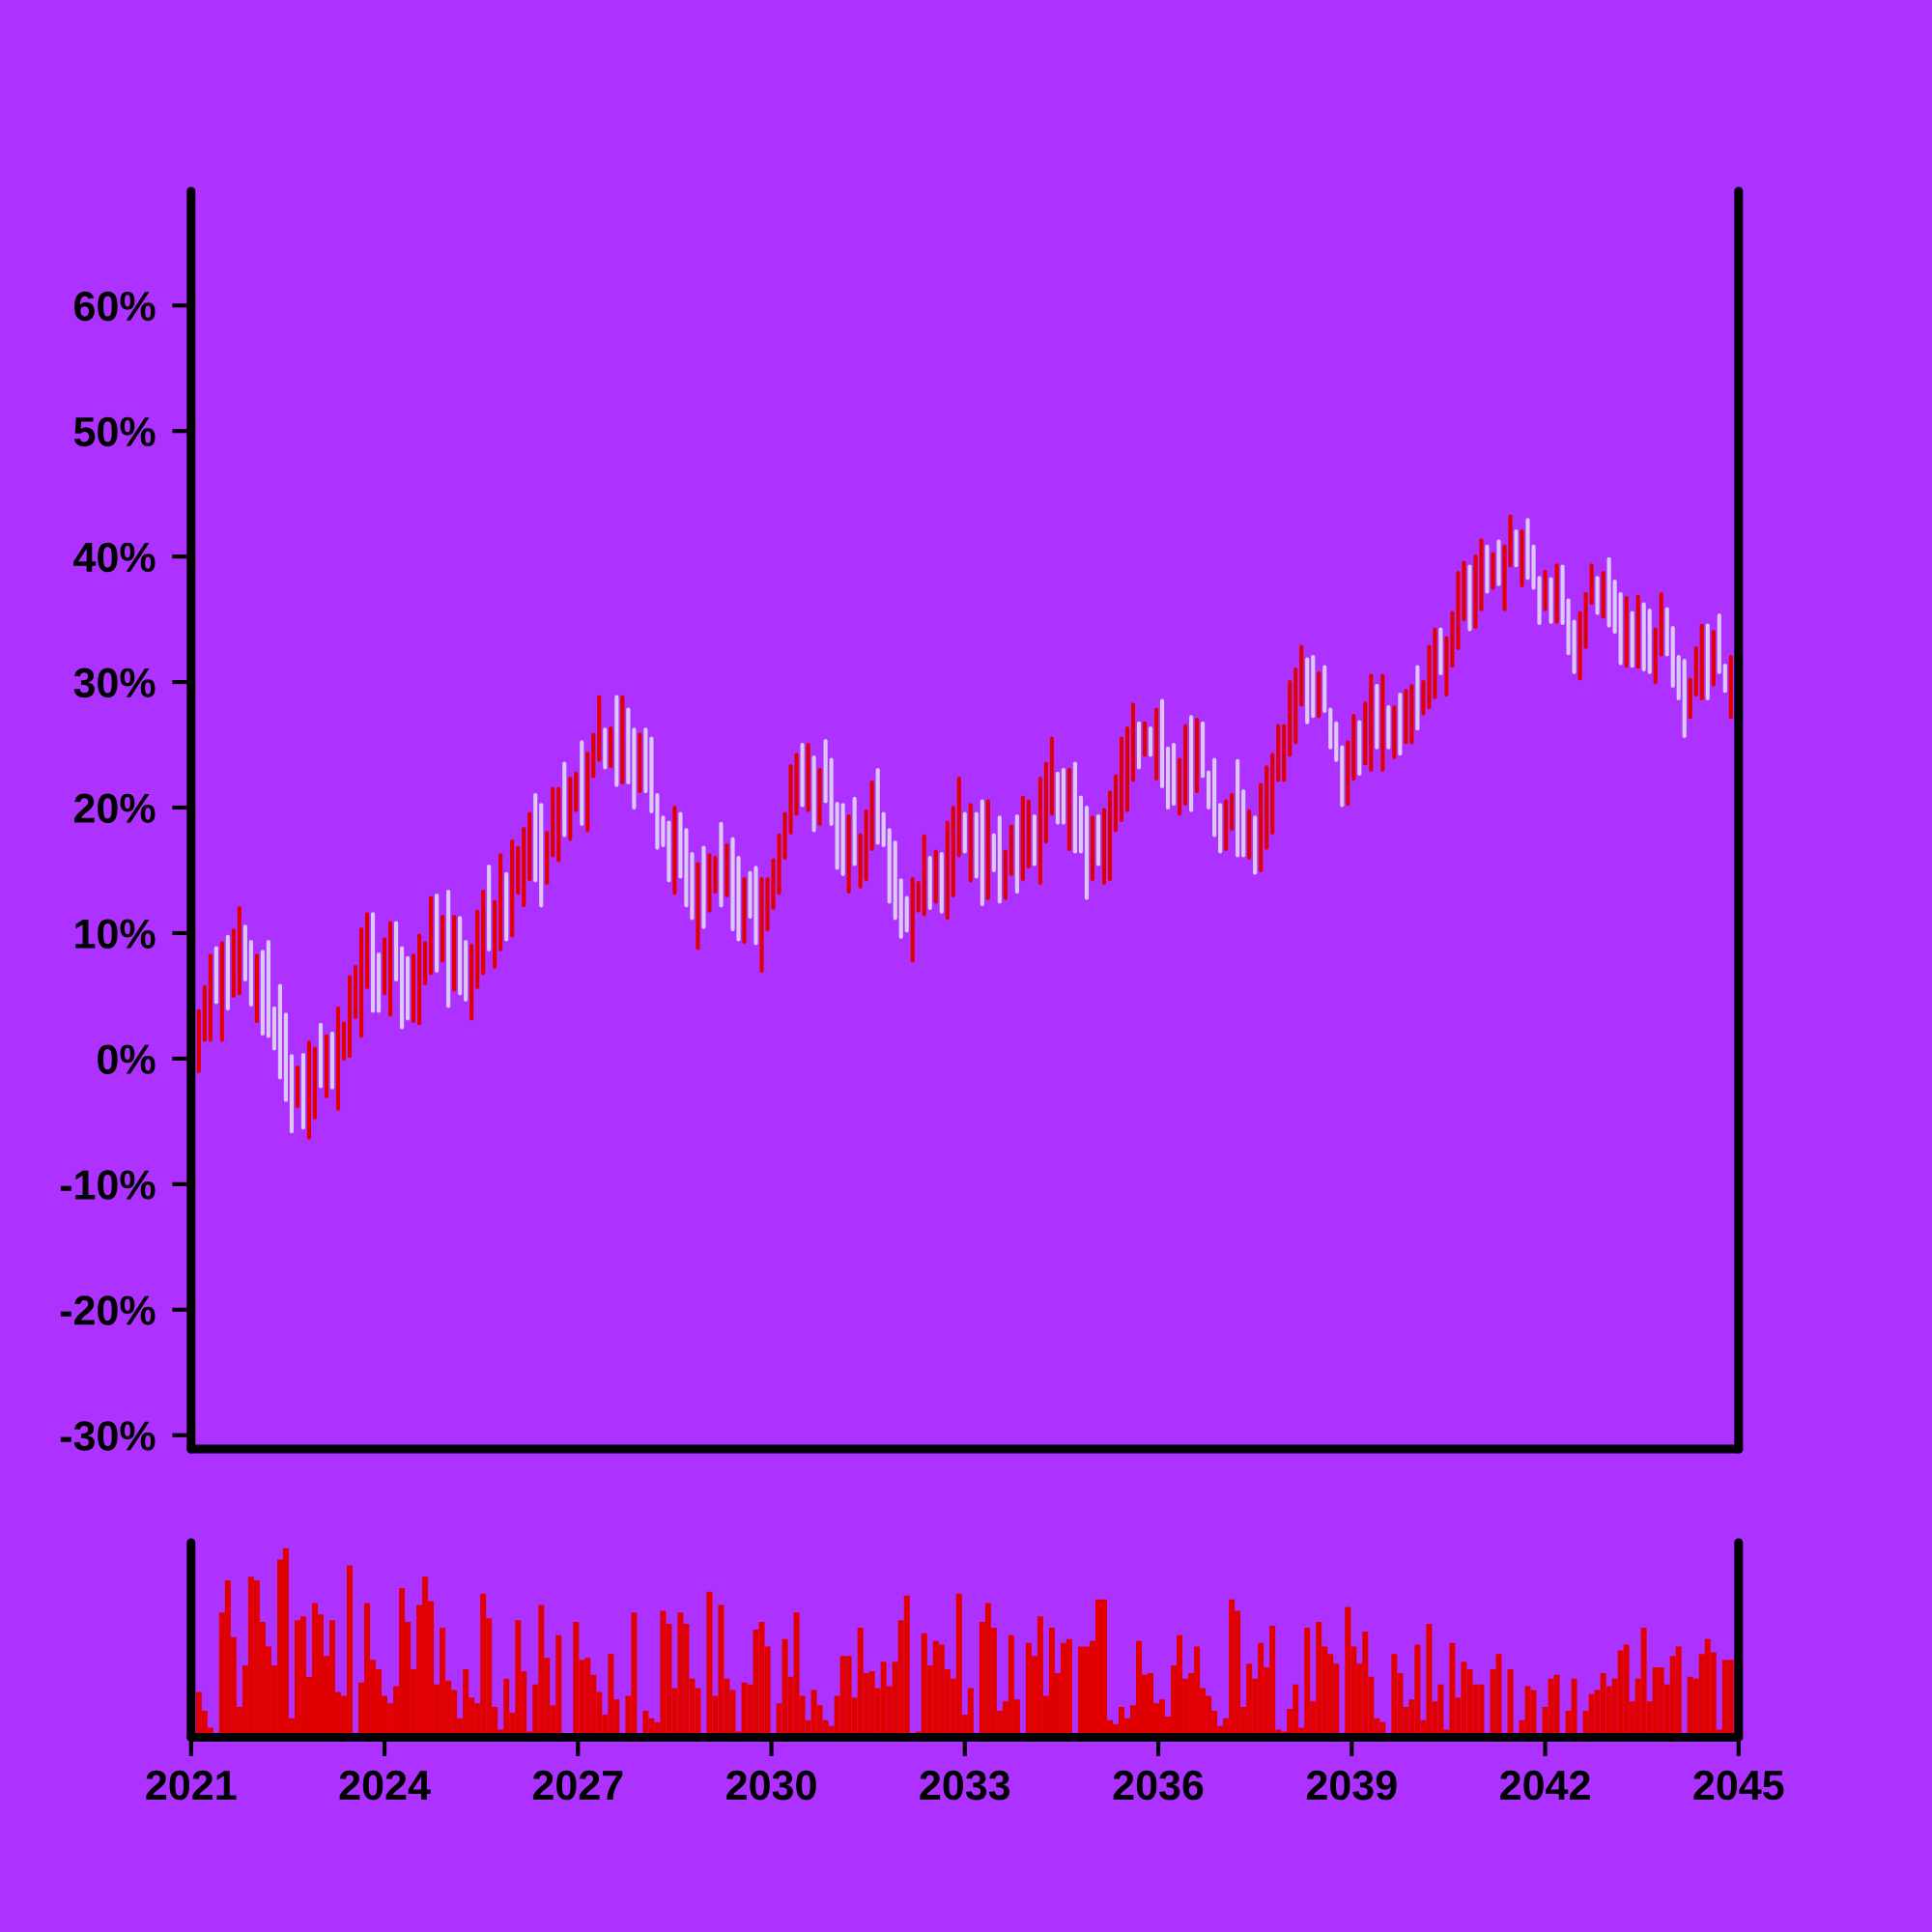  What do you see at coordinates (108, 1310) in the screenshot?
I see `y-tick-label: -20%` at bounding box center [108, 1310].